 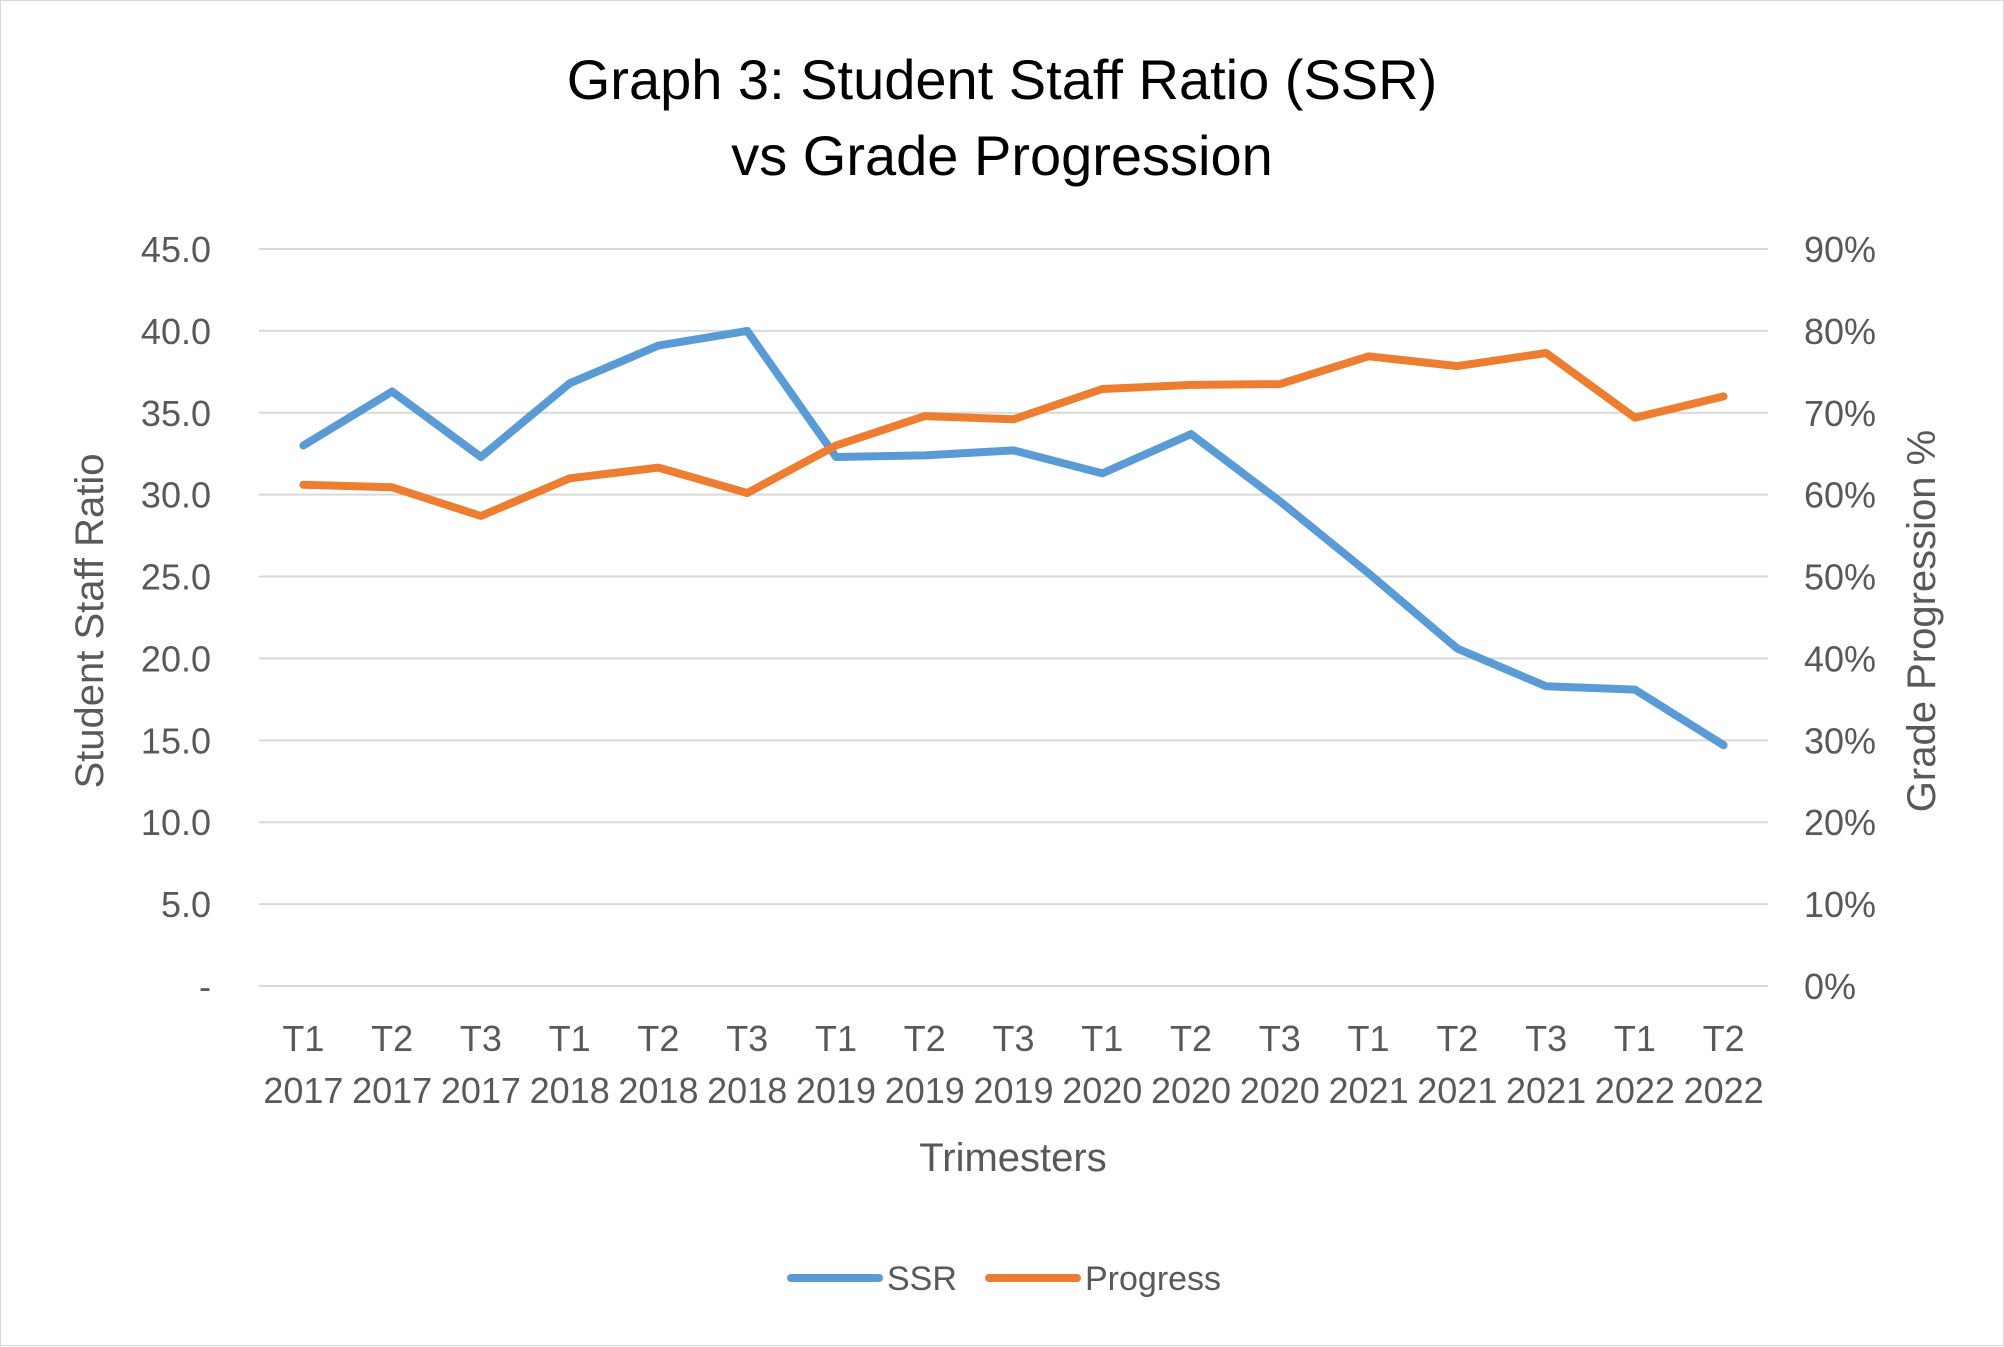 What do you see at coordinates (1840, 331) in the screenshot?
I see `right-tick-label: 80%` at bounding box center [1840, 331].